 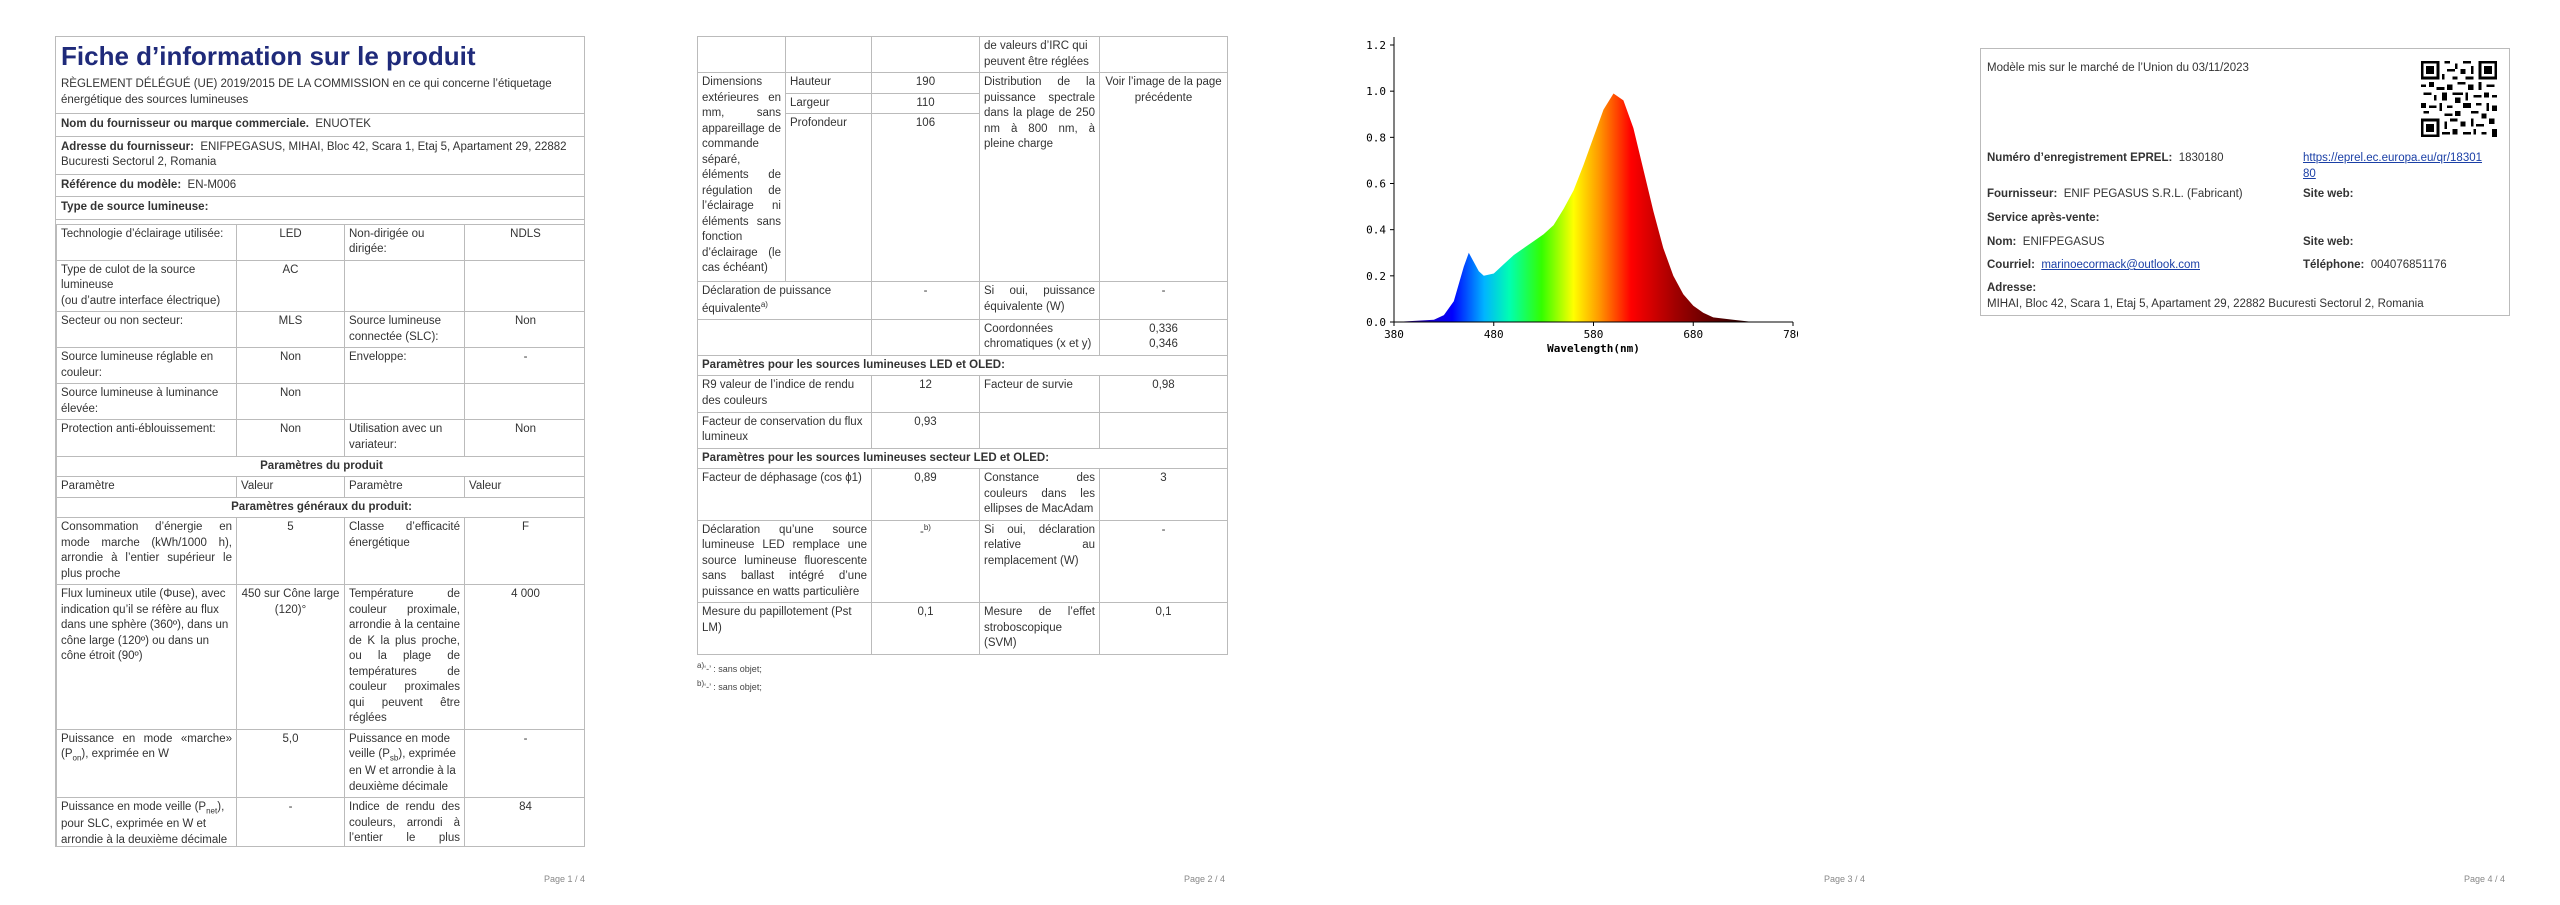 I want to click on glare-value: Non, so click(x=290, y=438).